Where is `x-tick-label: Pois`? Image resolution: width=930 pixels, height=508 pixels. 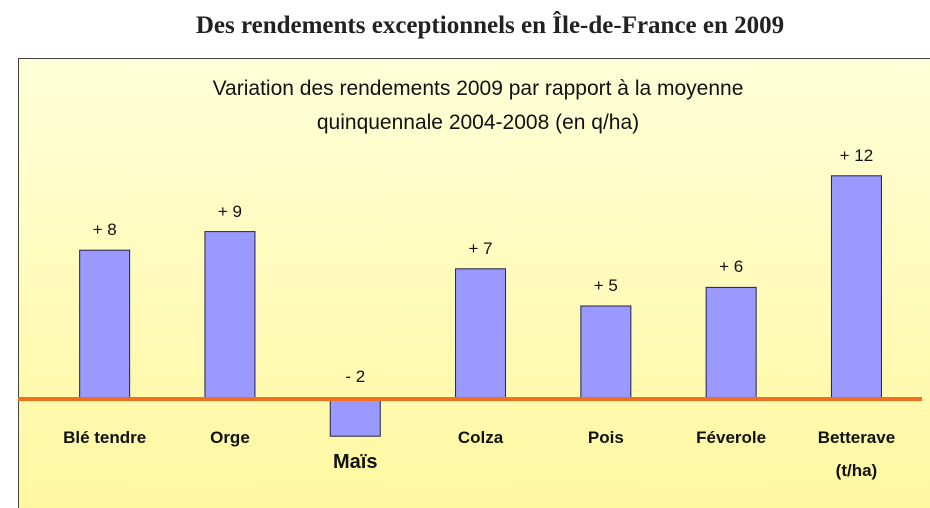
x-tick-label: Pois is located at coordinates (605, 437).